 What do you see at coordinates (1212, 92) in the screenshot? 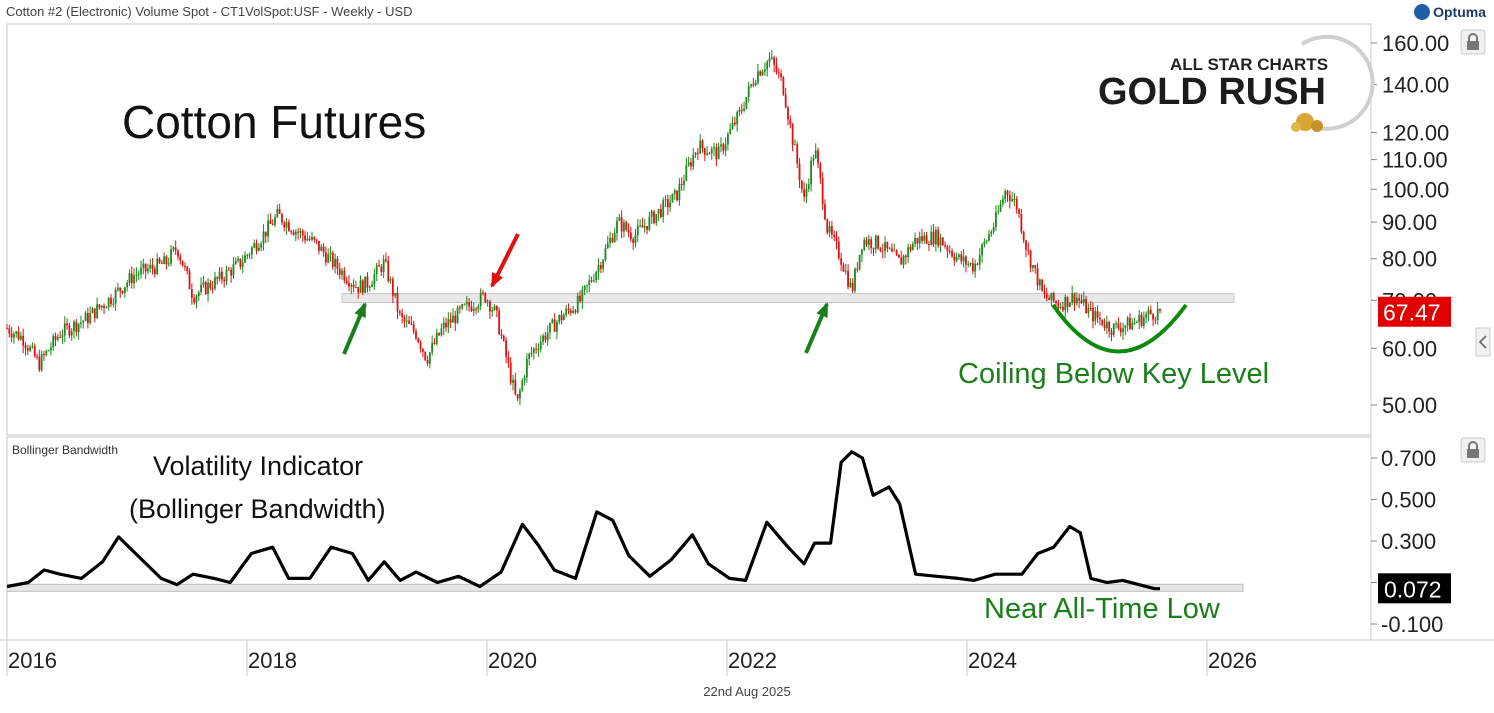
I see `logo-line2: GOLD RUSH` at bounding box center [1212, 92].